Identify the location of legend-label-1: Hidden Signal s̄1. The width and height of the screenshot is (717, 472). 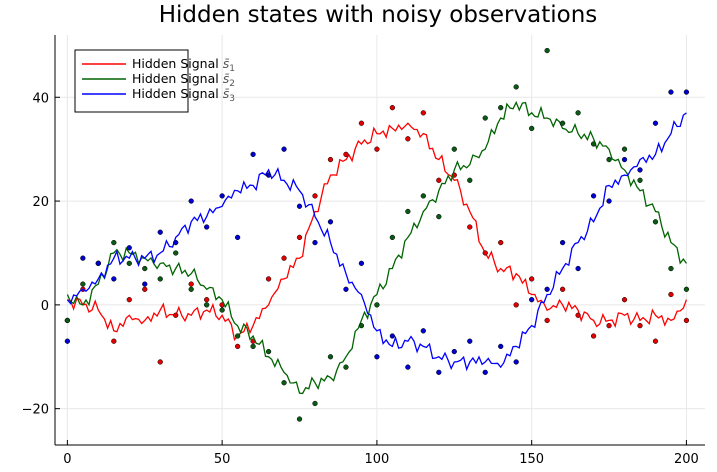
(183, 65).